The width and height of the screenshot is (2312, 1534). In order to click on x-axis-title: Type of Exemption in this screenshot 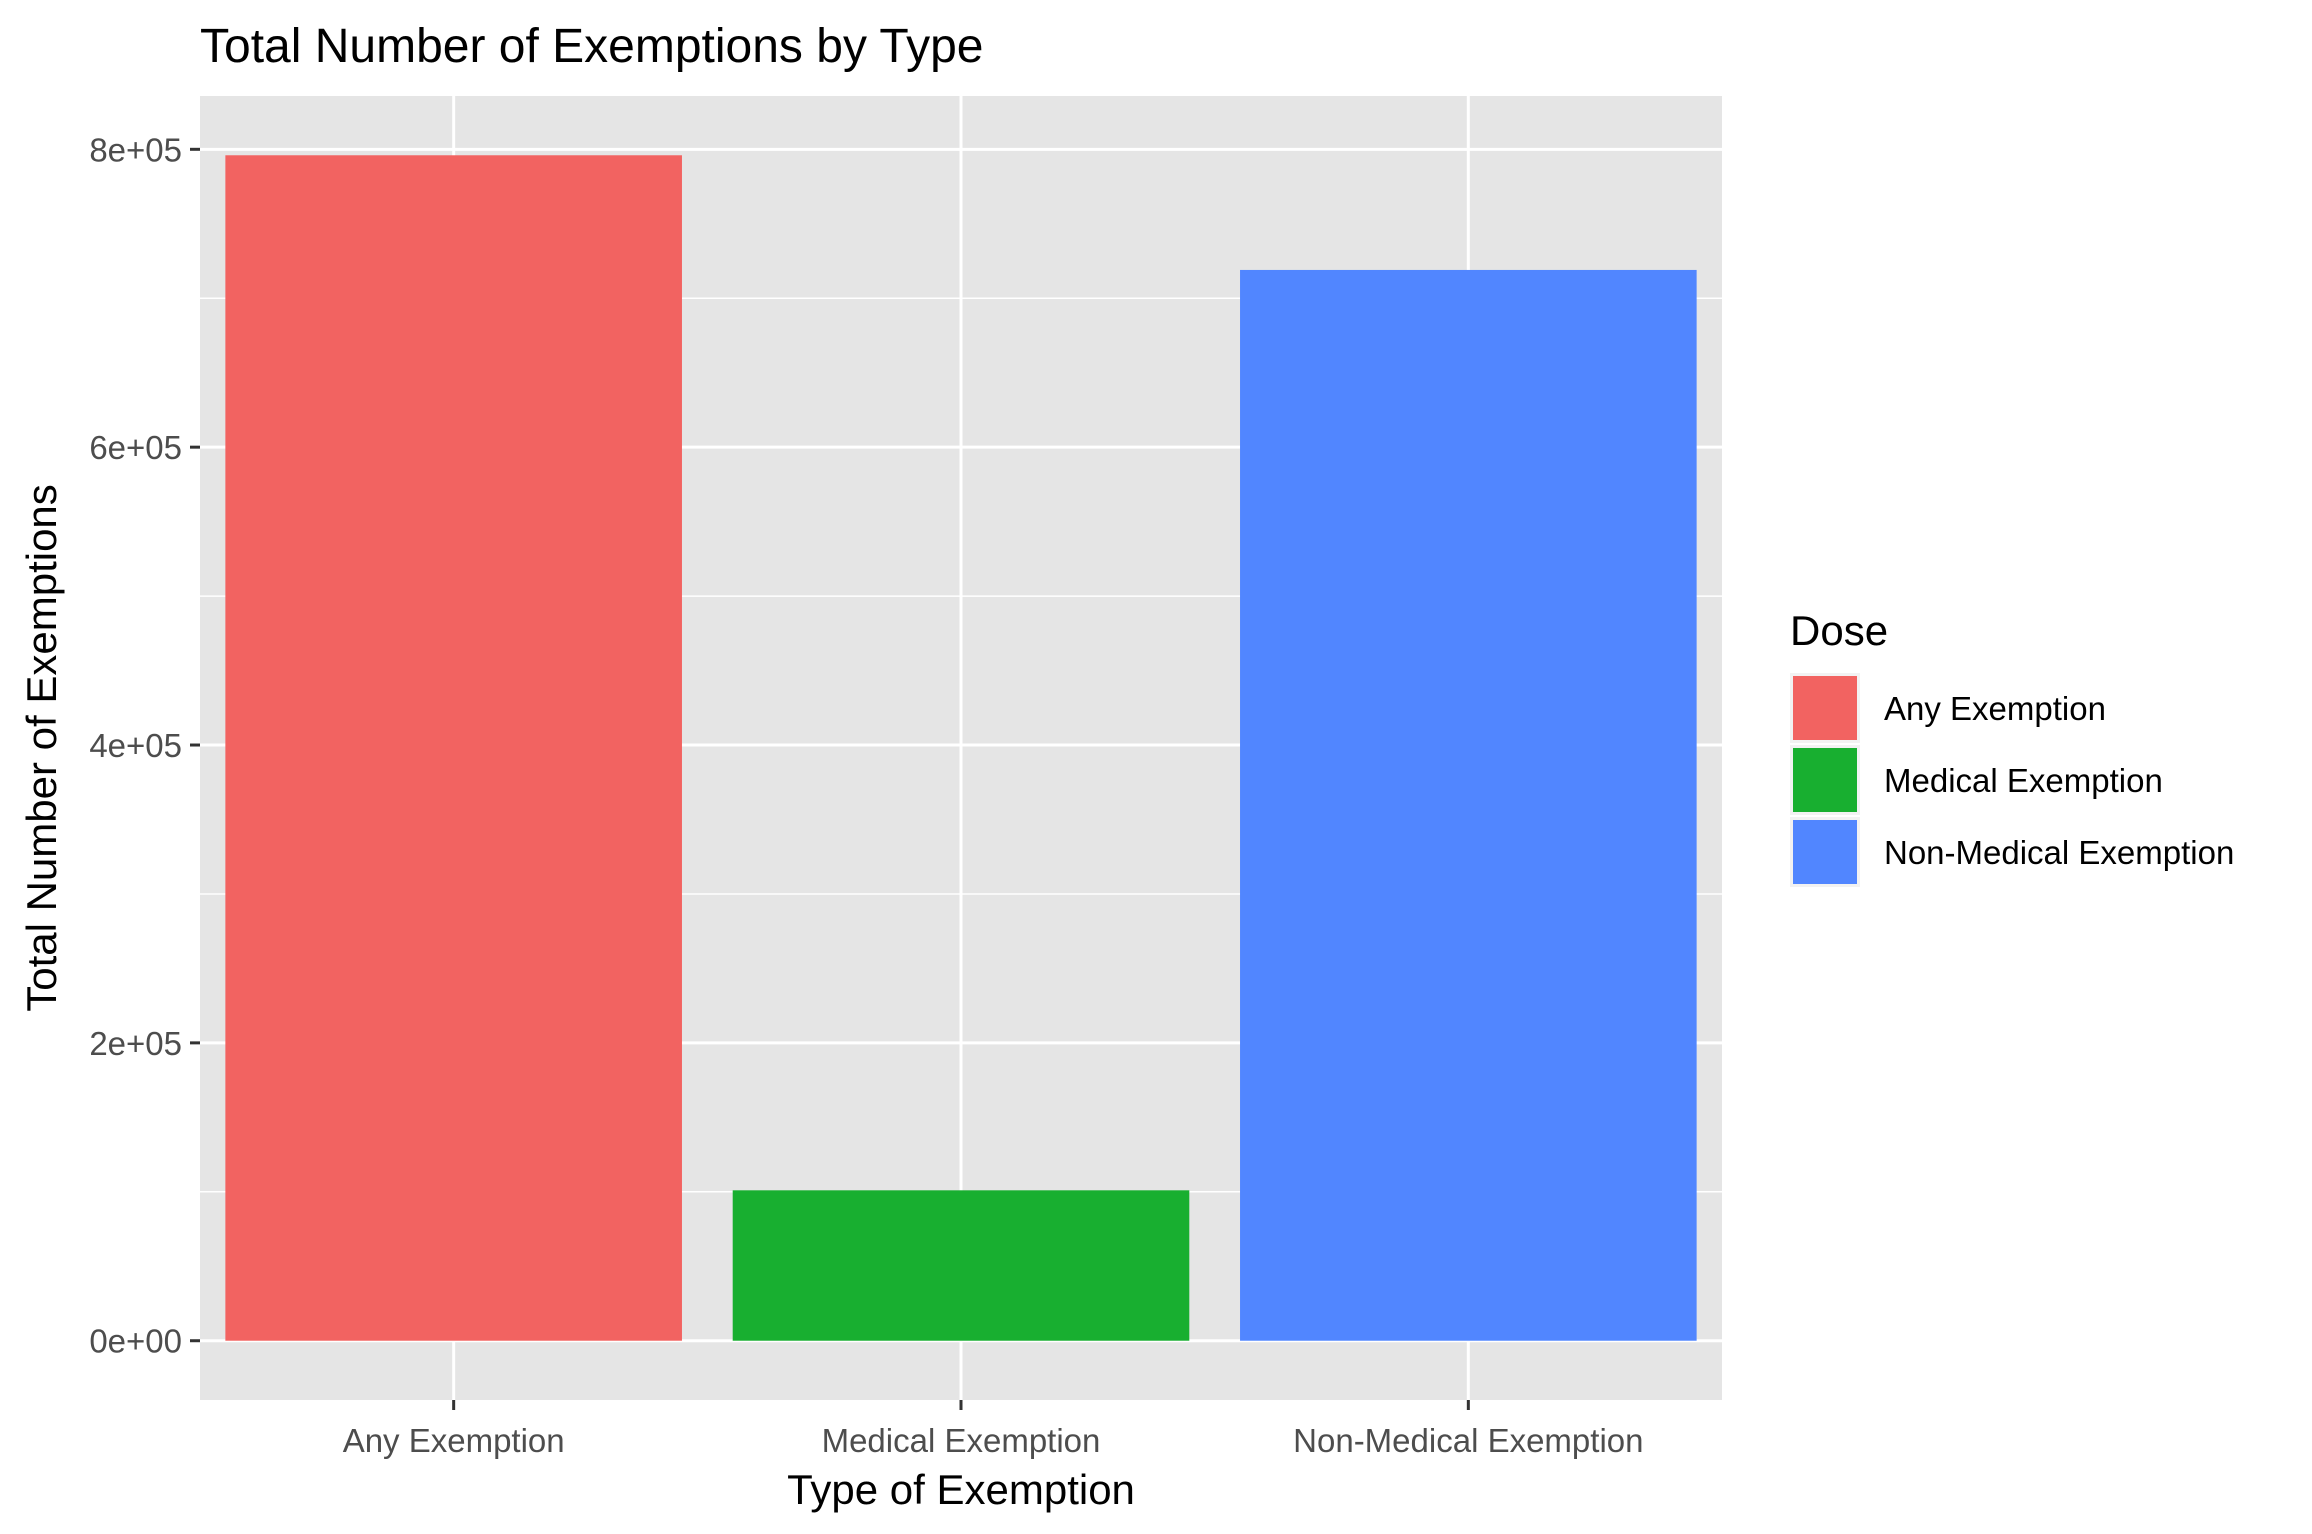, I will do `click(961, 1489)`.